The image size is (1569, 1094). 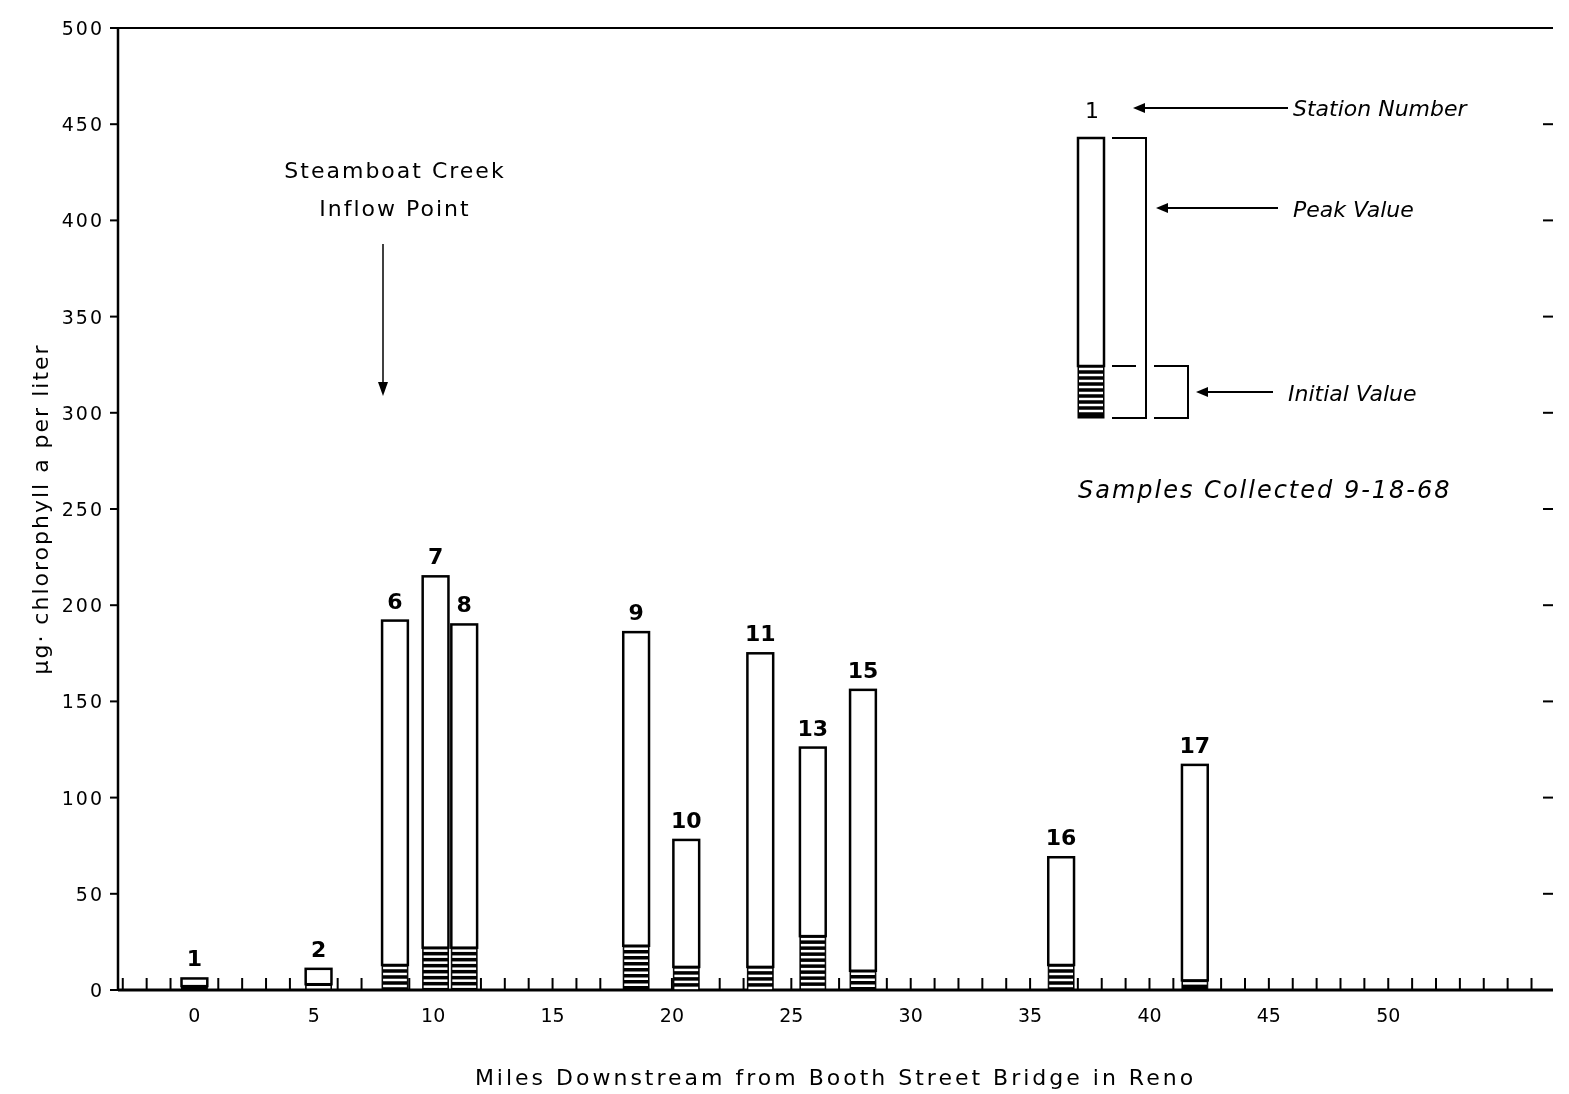 I want to click on y-tick-label: 250, so click(x=82, y=509).